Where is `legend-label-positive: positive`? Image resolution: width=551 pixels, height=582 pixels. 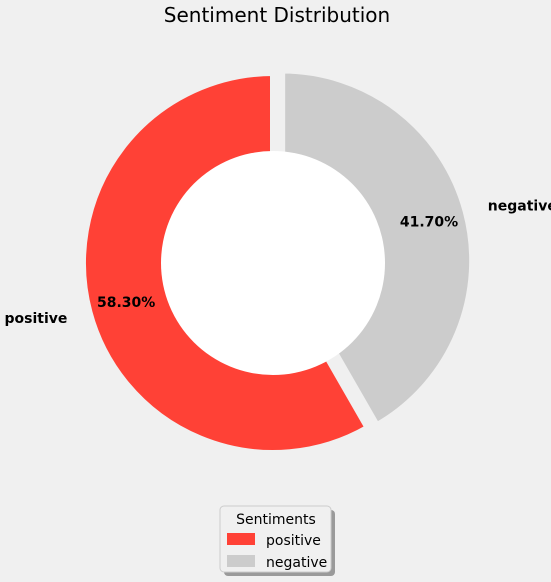 legend-label-positive: positive is located at coordinates (293, 541).